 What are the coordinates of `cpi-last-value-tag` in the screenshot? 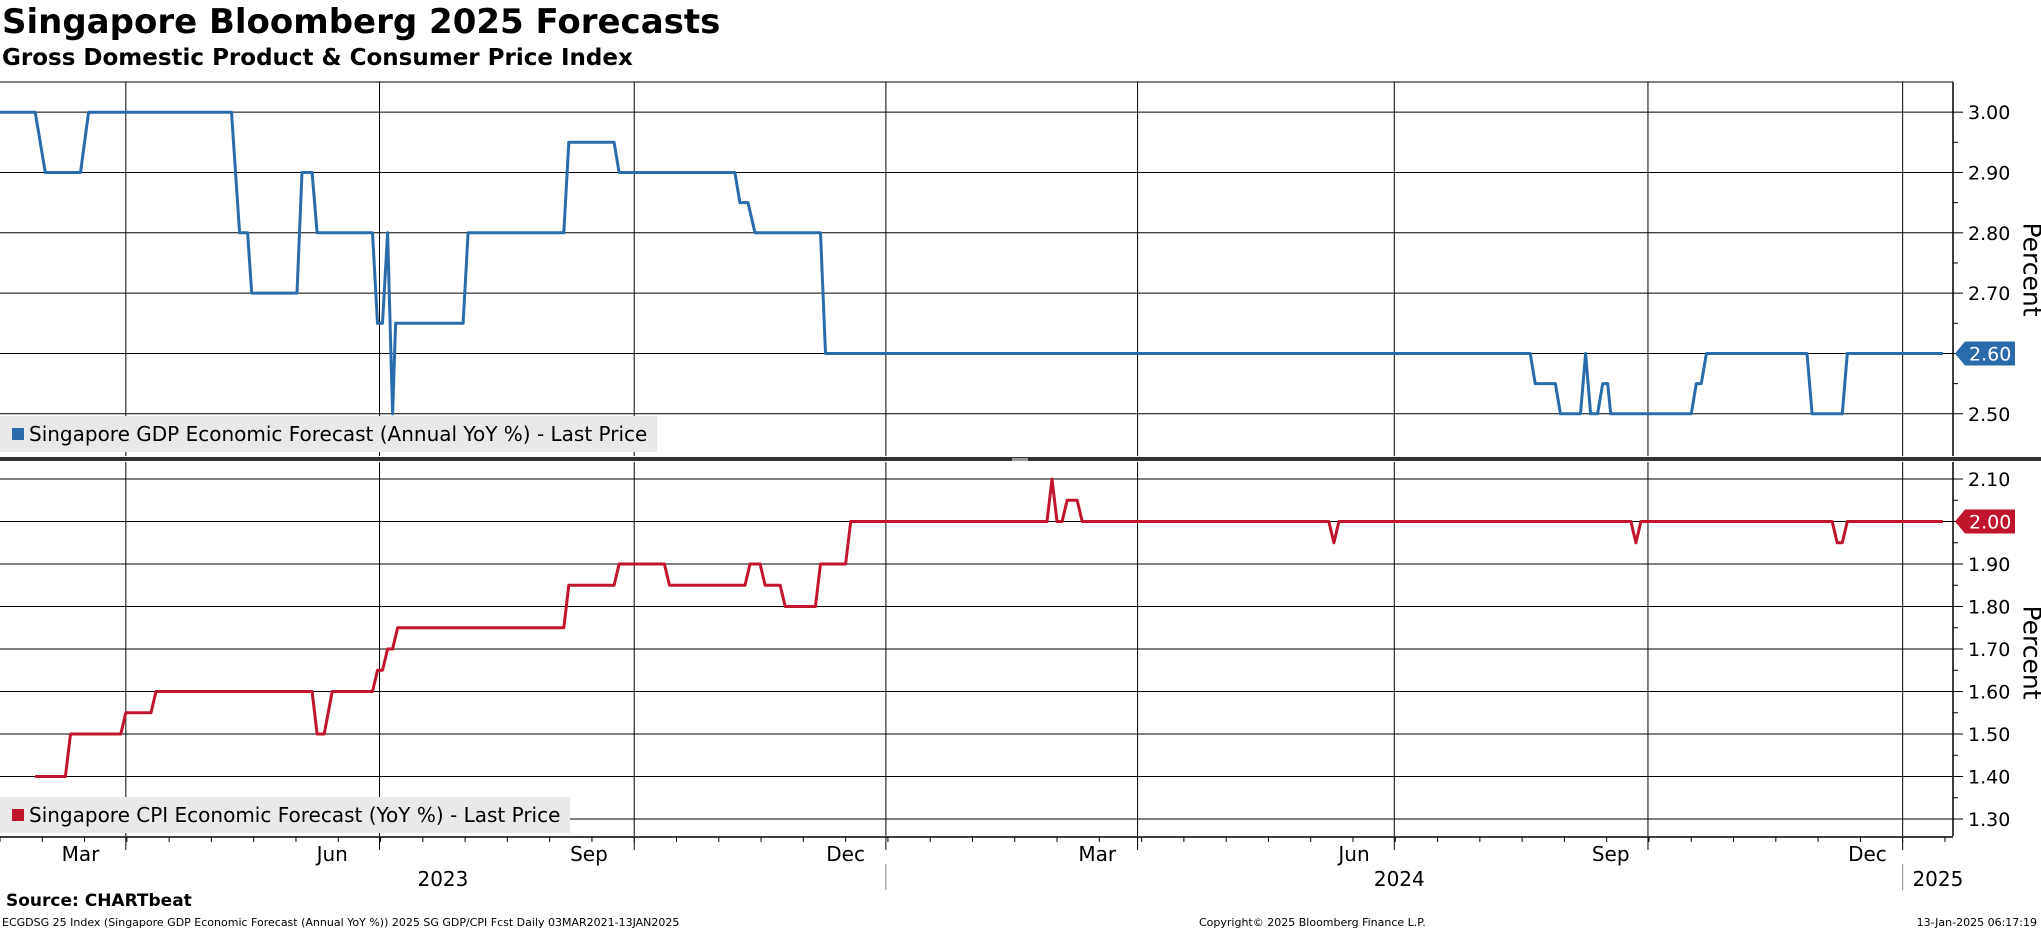 It's located at (1985, 521).